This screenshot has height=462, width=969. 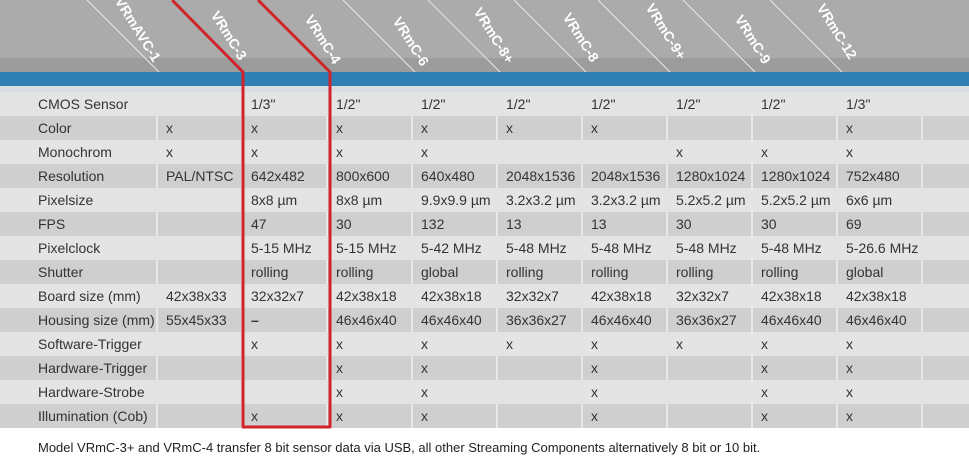 I want to click on table-cell: 5-15 MHz, so click(x=281, y=248).